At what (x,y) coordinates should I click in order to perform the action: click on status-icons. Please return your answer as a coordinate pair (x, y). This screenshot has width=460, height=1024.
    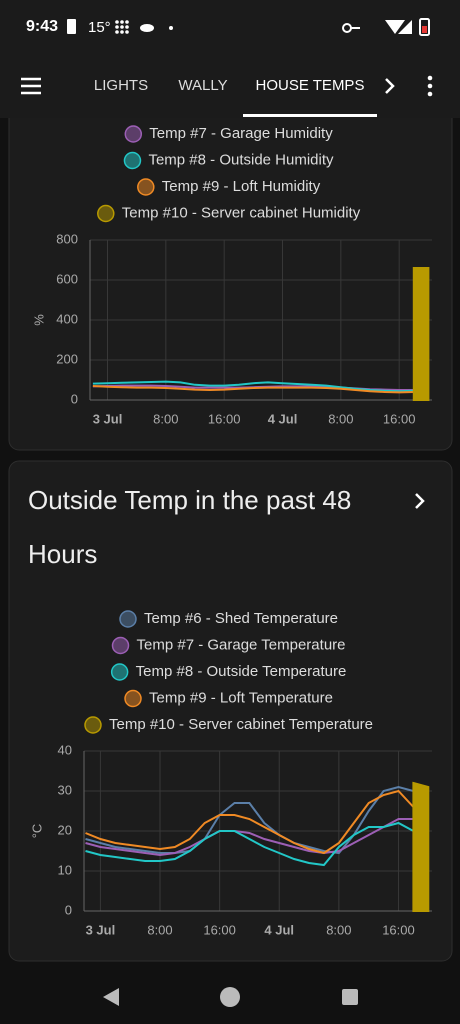
    Looking at the image, I should click on (272, 27).